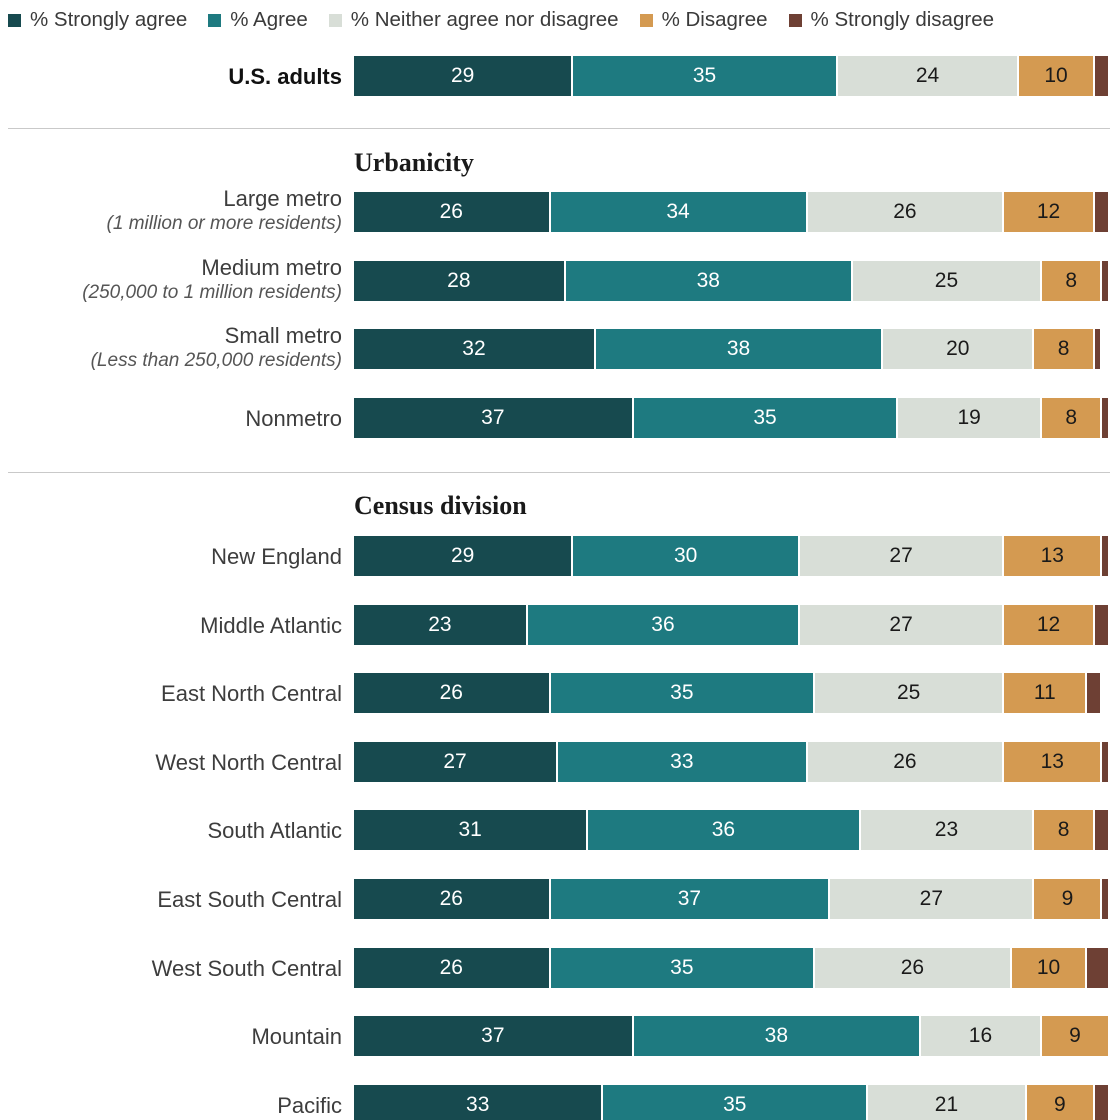 Image resolution: width=1110 pixels, height=1120 pixels. I want to click on stacked-bar: 23 36 27 12, so click(732, 624).